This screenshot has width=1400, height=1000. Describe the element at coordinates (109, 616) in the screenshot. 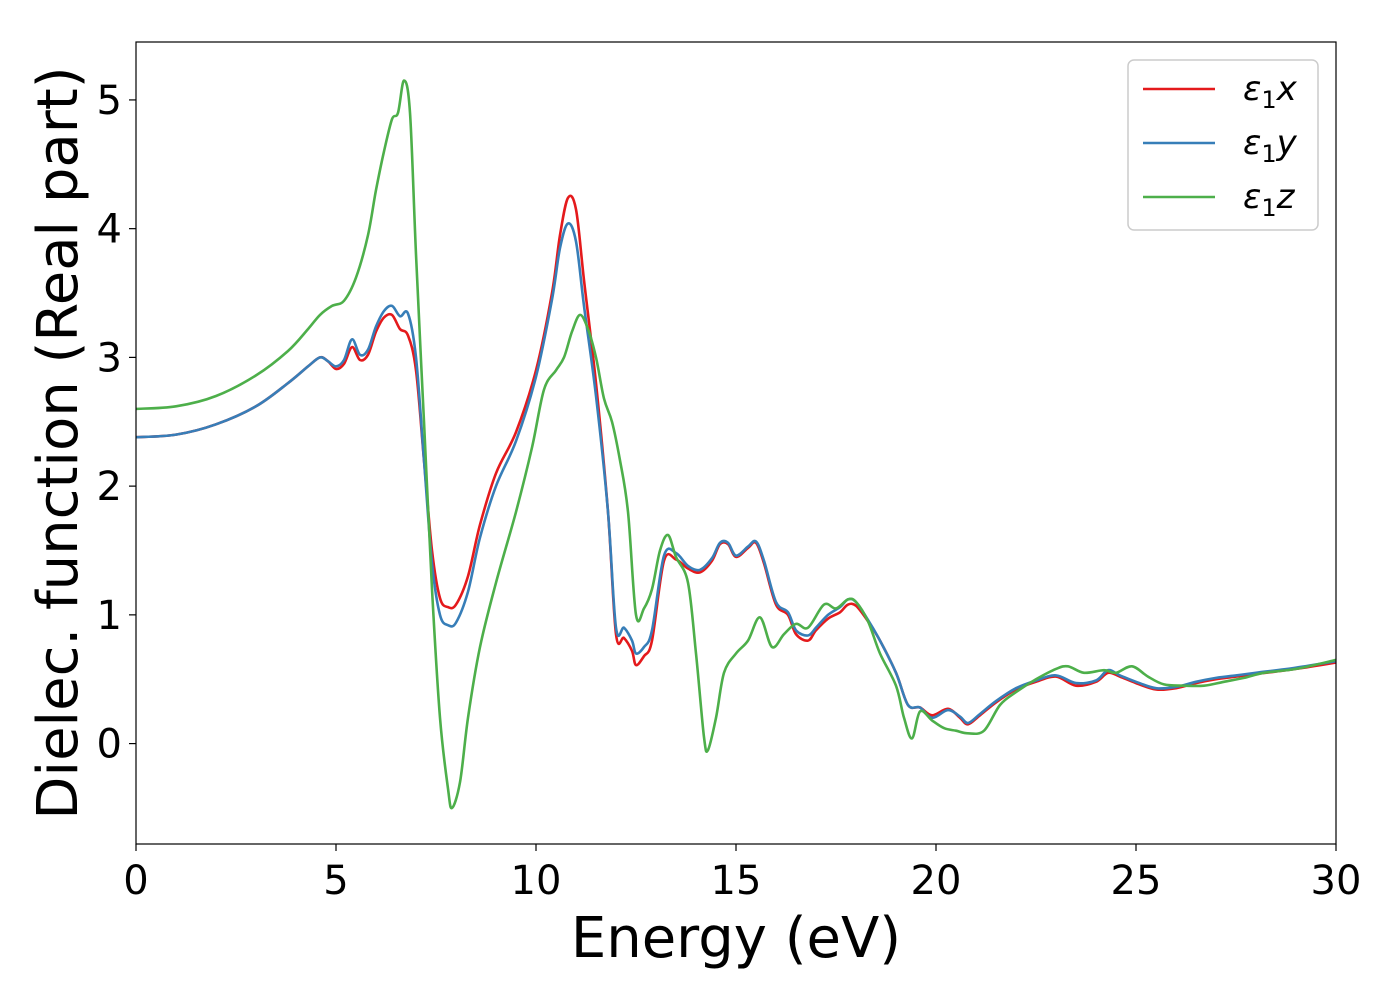

I see `y-tick-label: 1` at that location.